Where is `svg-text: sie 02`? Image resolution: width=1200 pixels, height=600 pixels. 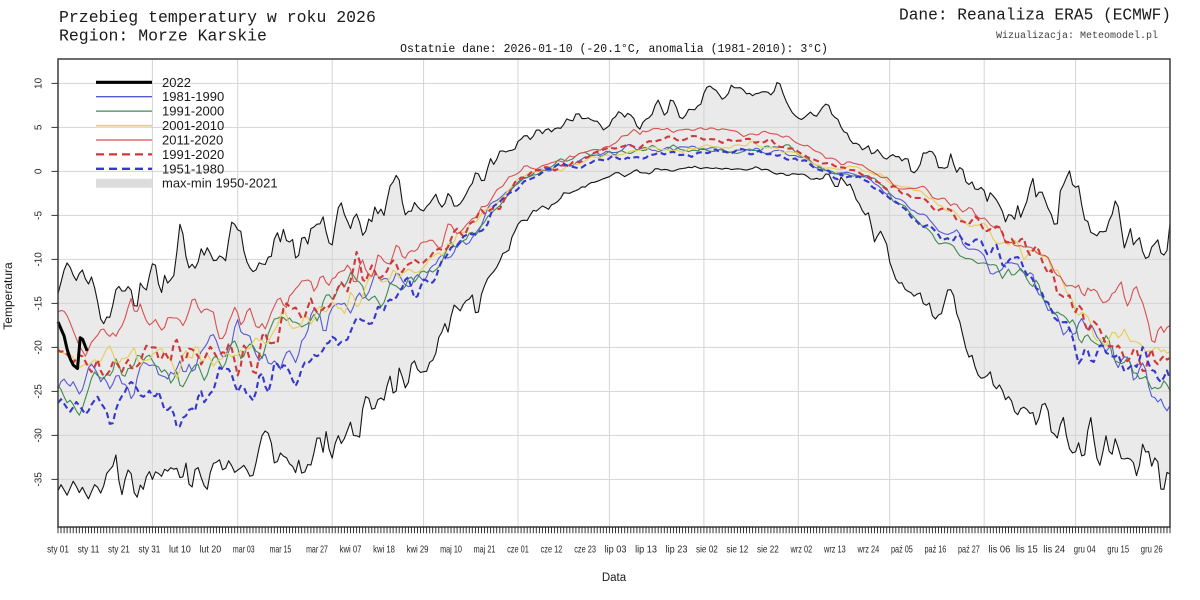
svg-text: sie 02 is located at coordinates (707, 550).